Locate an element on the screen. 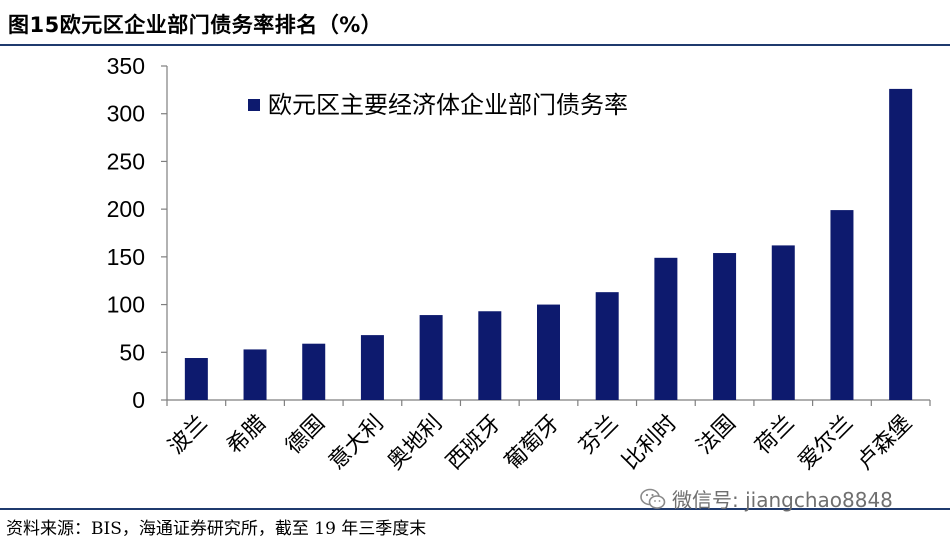 This screenshot has height=542, width=950. x-tick-label: 奥地利 is located at coordinates (415, 443).